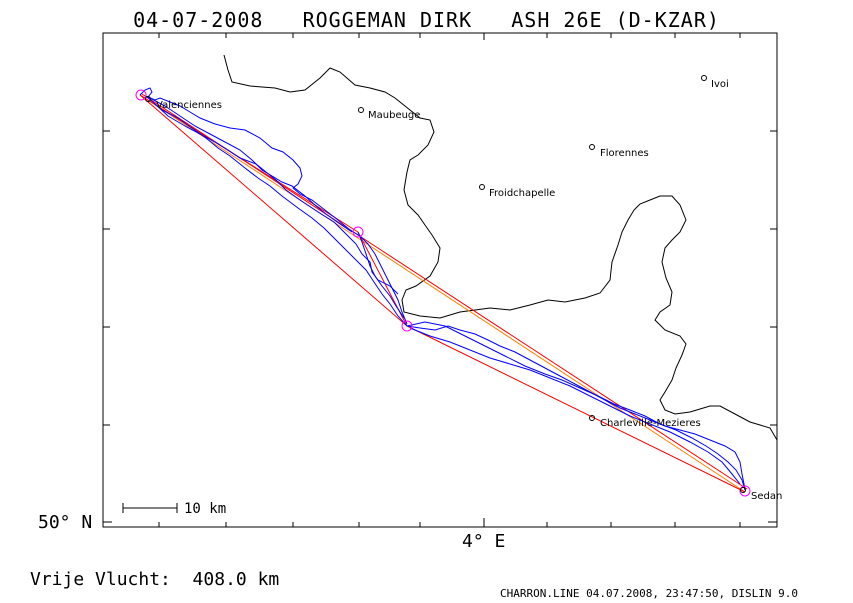 Image resolution: width=853 pixels, height=603 pixels. I want to click on town-marker-froidchapelle, so click(482, 187).